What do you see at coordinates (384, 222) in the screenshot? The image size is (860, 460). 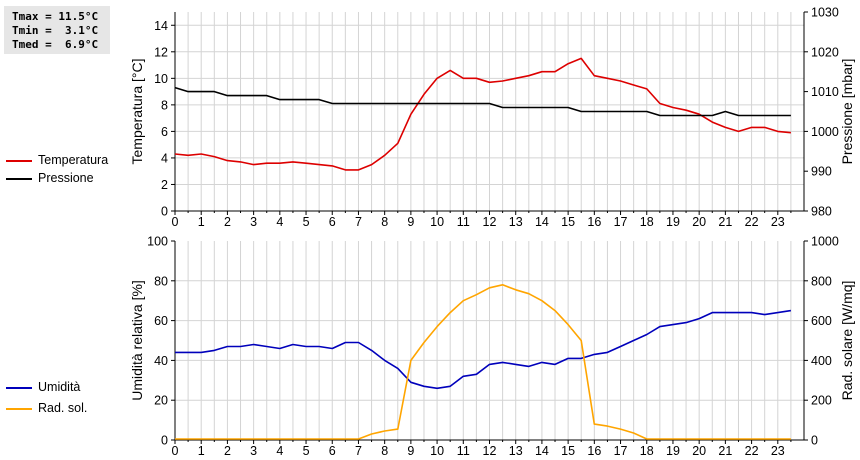 I see `temp-pressure-x-tick-label: 8` at bounding box center [384, 222].